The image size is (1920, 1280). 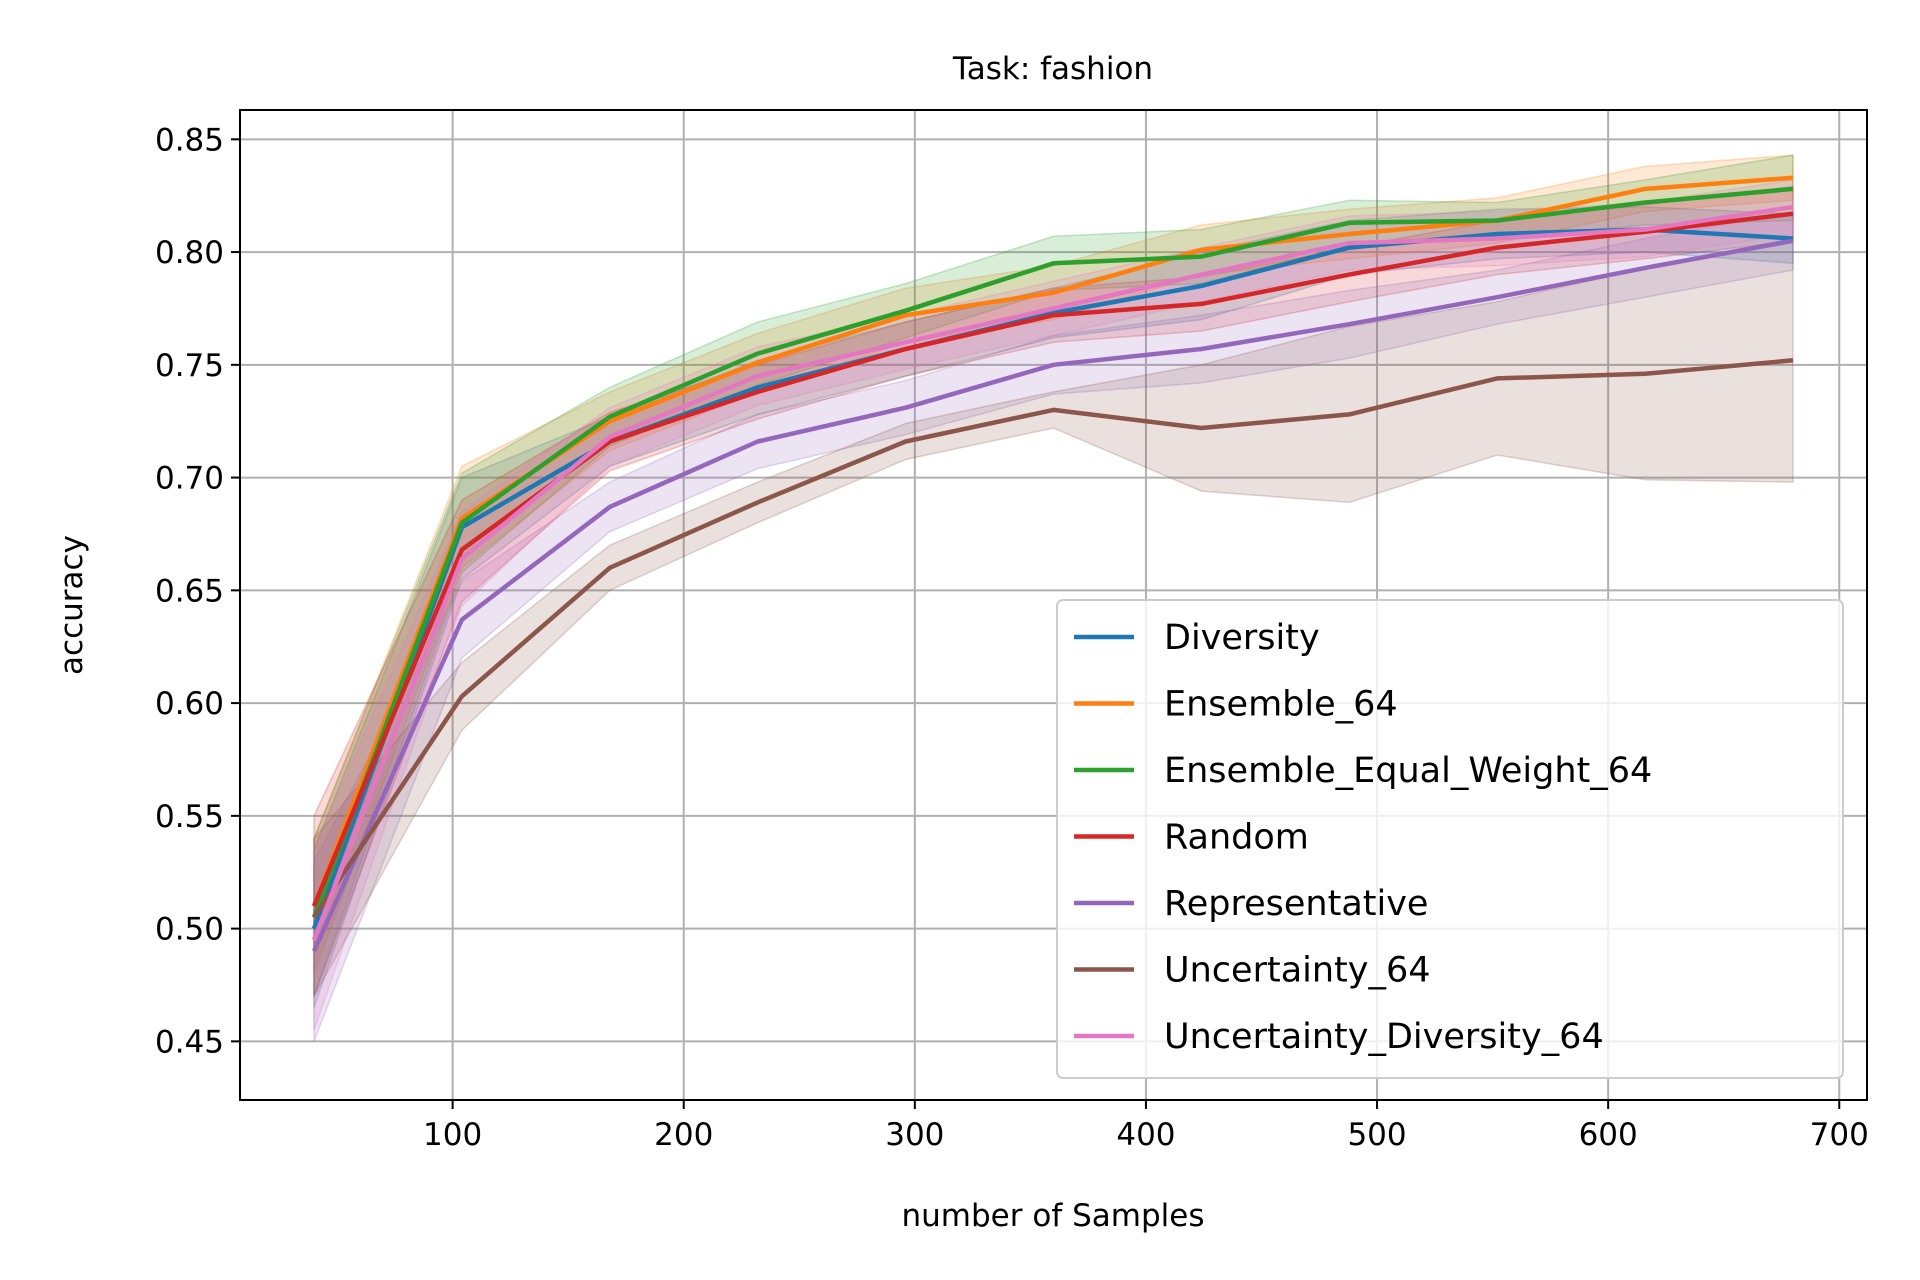 What do you see at coordinates (1281, 705) in the screenshot?
I see `legend-label-ensemble-64: Ensemble_64` at bounding box center [1281, 705].